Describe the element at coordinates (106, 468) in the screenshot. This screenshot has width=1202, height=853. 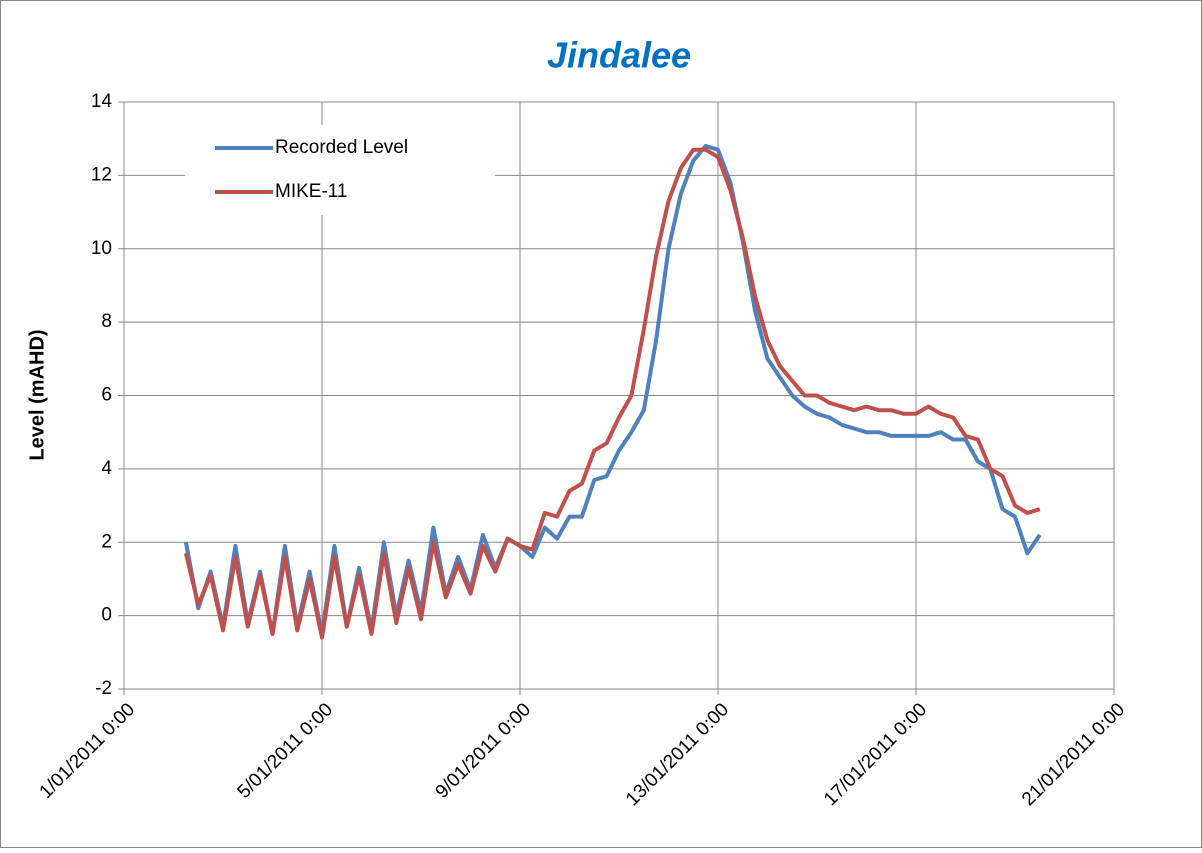
I see `y-tick-label: 4` at that location.